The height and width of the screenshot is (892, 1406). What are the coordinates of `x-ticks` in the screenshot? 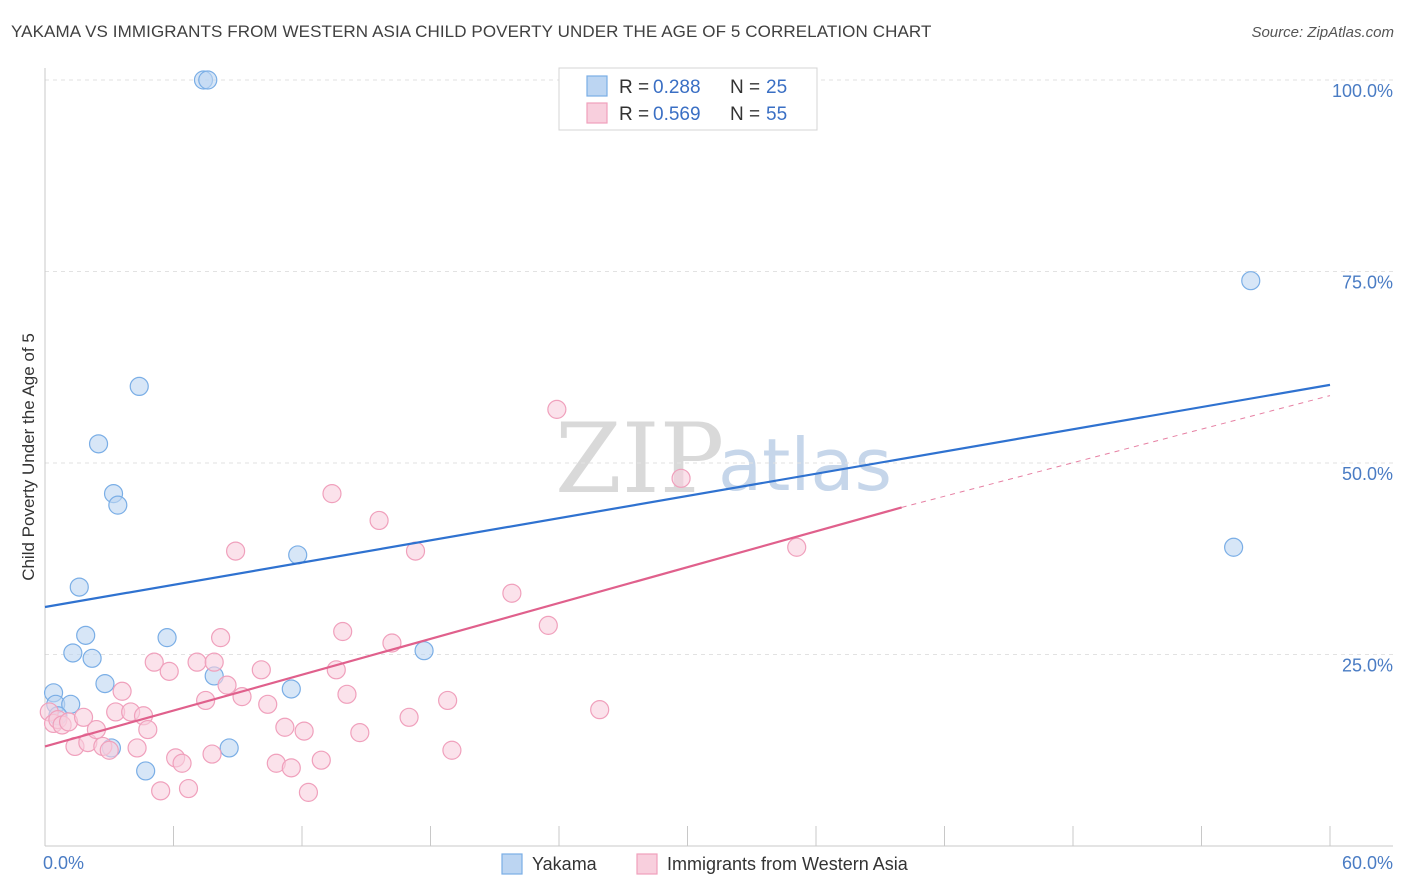 It's located at (687, 836).